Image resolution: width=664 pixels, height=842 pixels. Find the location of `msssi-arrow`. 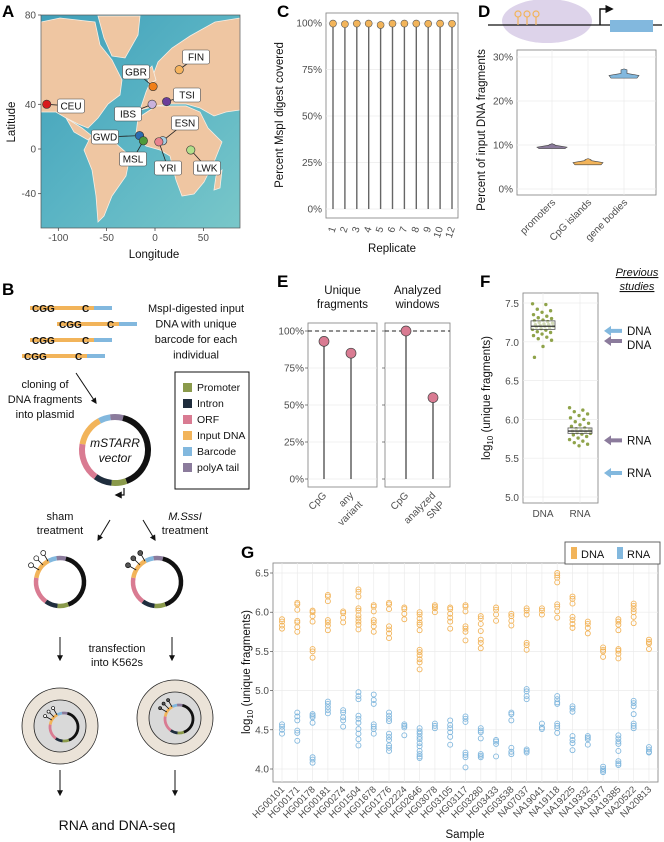

msssi-arrow is located at coordinates (149, 530).